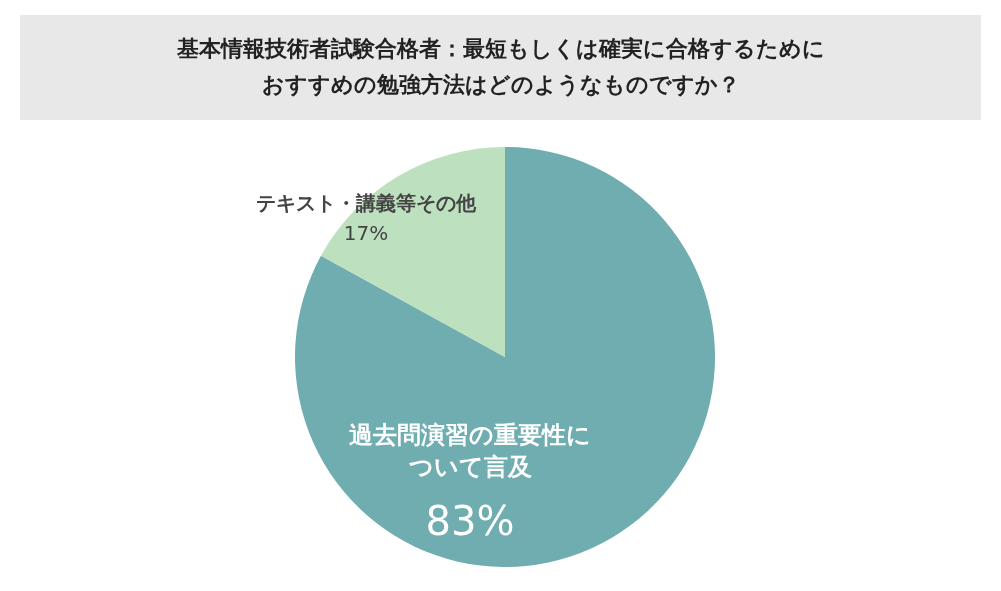 The image size is (1001, 591). Describe the element at coordinates (470, 451) in the screenshot. I see `slice-label: 過去問演習の重要性について言及` at that location.